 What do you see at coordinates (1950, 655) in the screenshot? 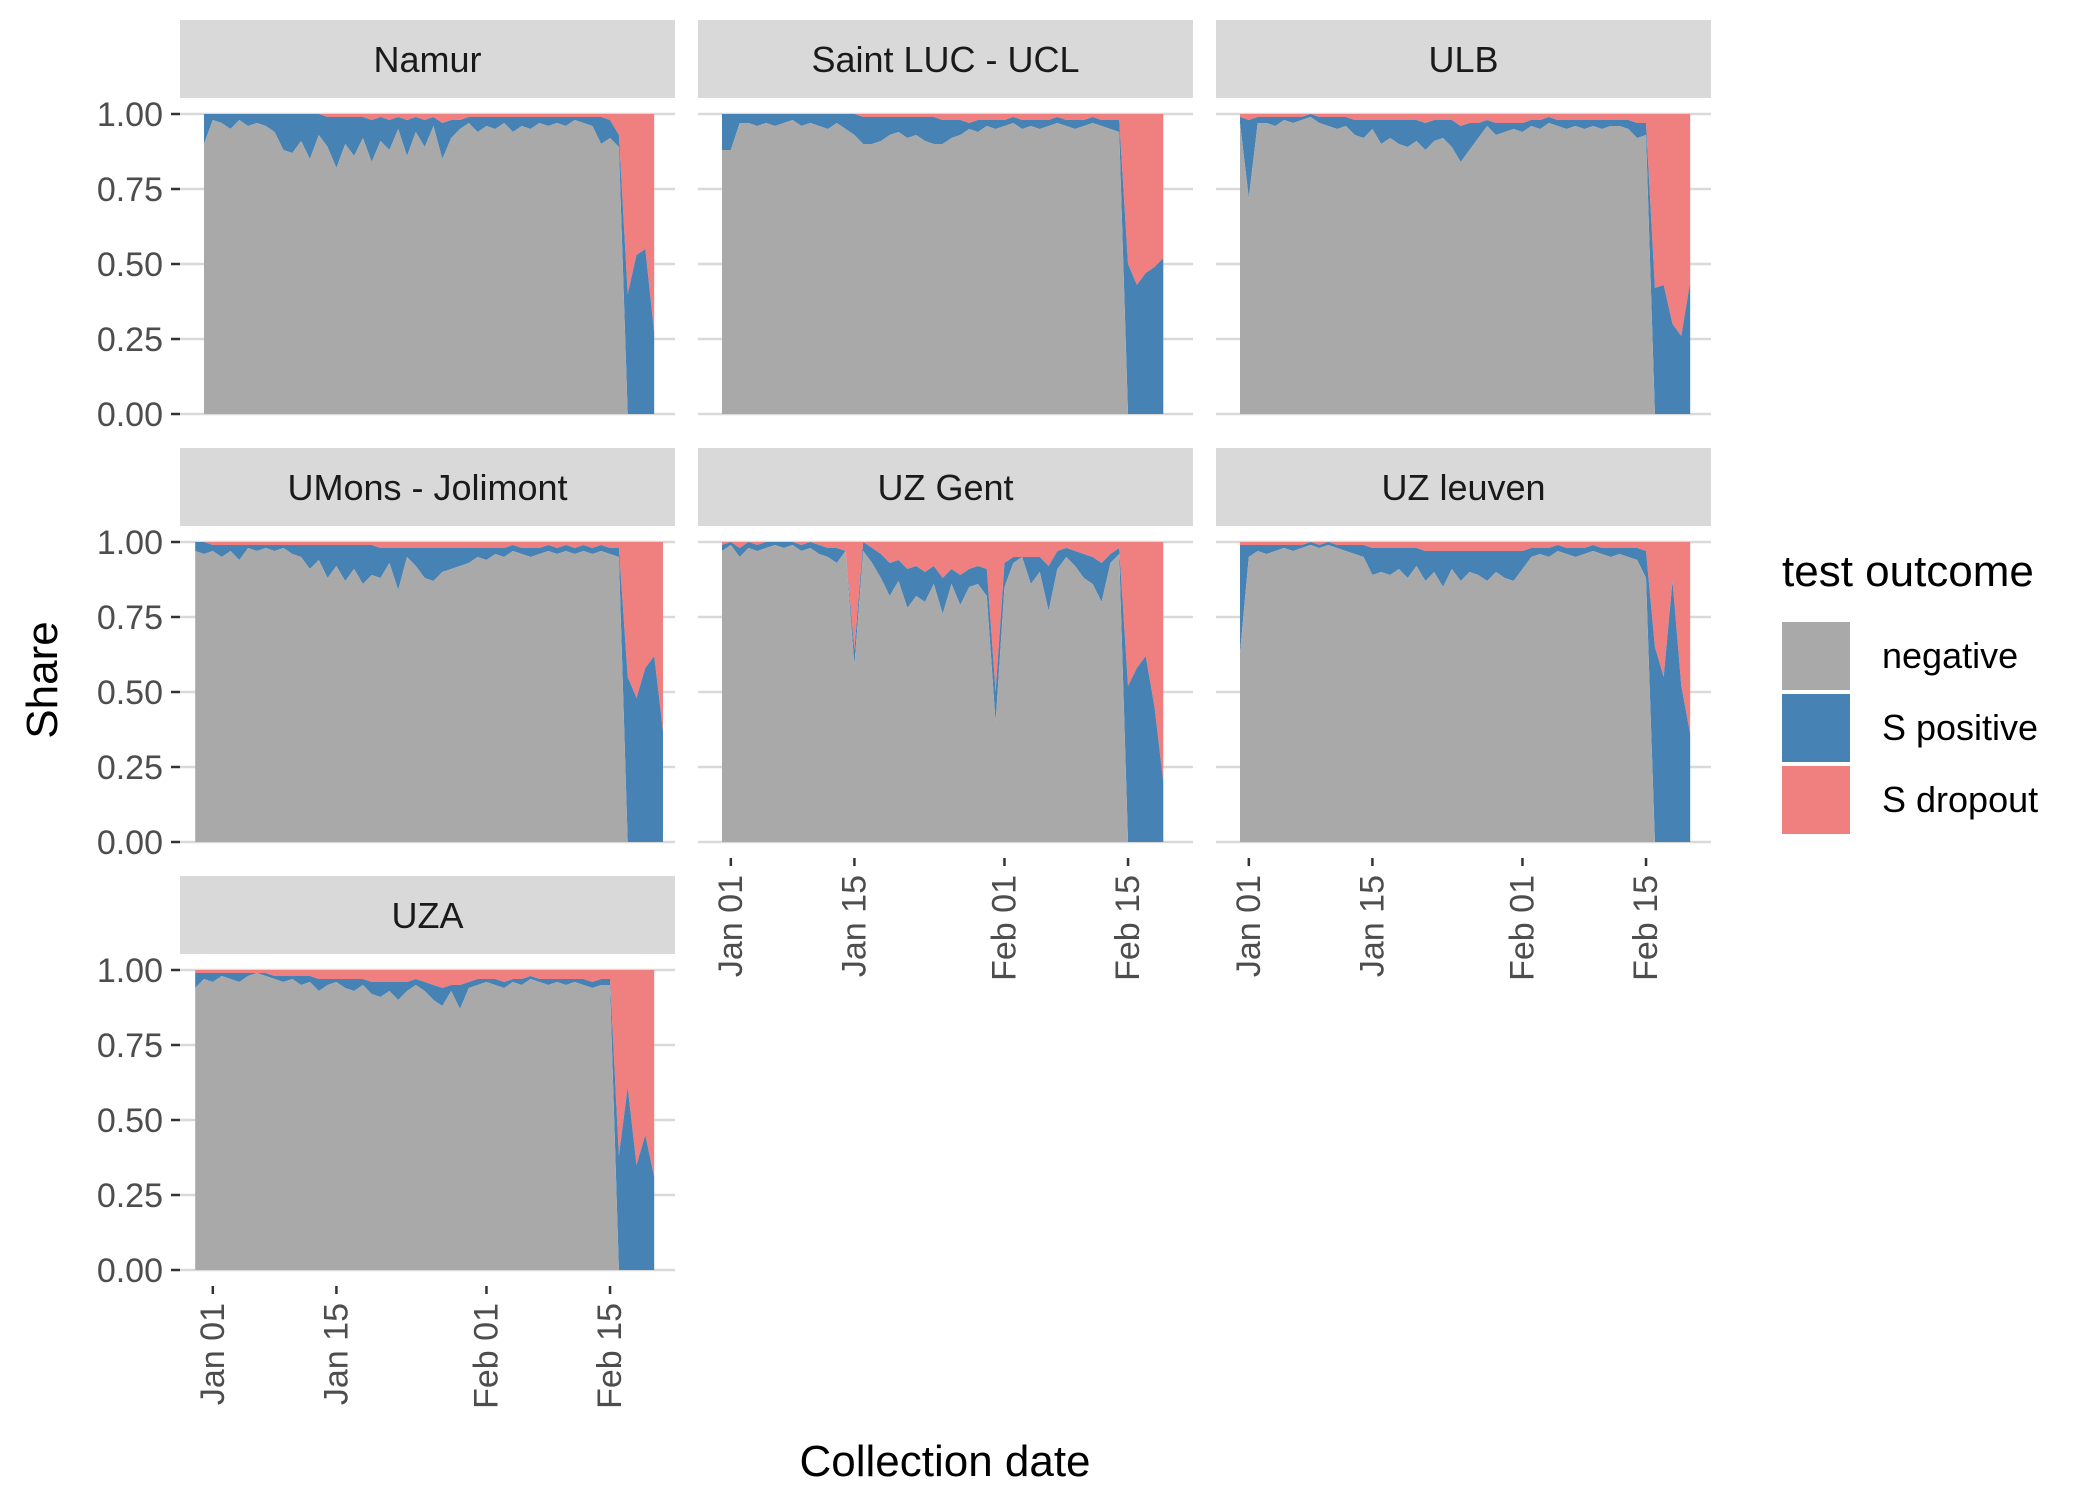
I see `legend-label: negative` at bounding box center [1950, 655].